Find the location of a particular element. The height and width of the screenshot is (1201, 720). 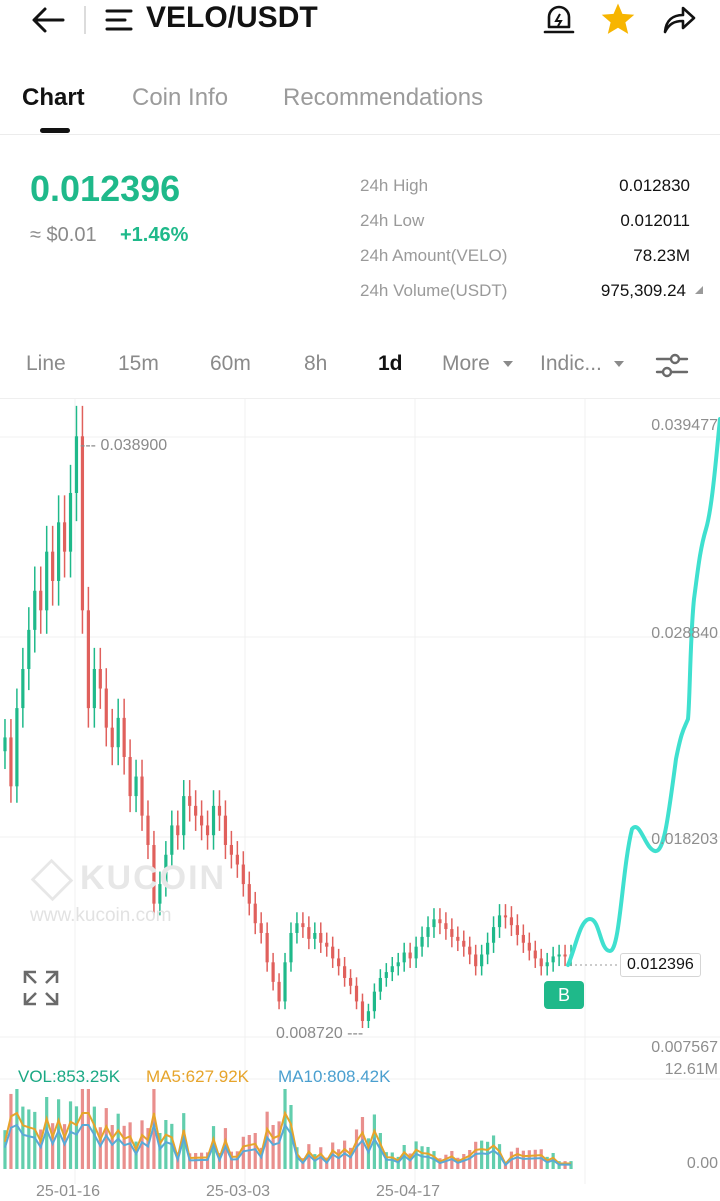

chevron-down-icon is located at coordinates (619, 364).